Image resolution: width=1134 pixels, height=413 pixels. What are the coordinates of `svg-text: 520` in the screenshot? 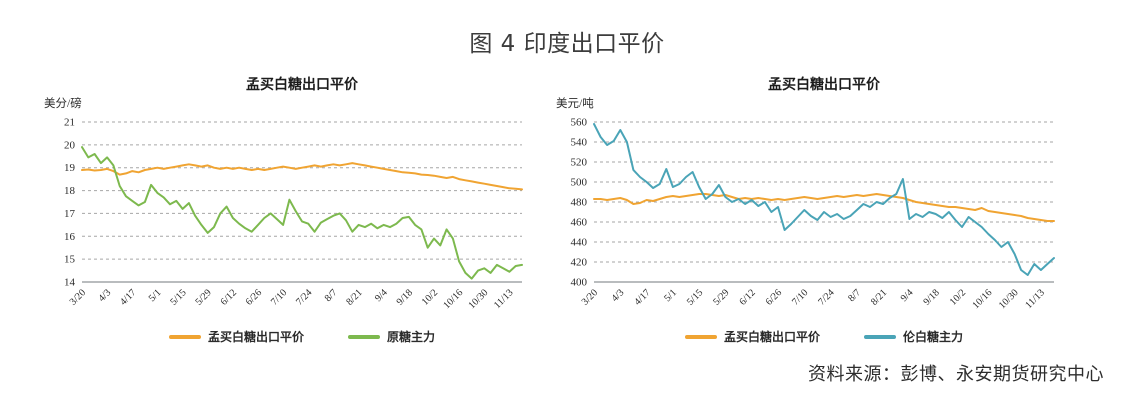 It's located at (579, 163).